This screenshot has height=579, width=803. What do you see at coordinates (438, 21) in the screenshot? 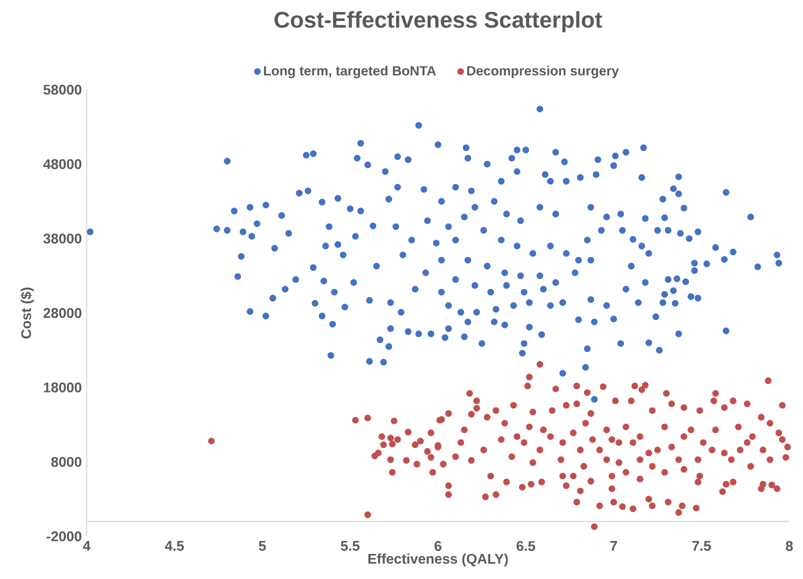
I see `chart-title: Cost-Effectiveness Scatterplot` at bounding box center [438, 21].